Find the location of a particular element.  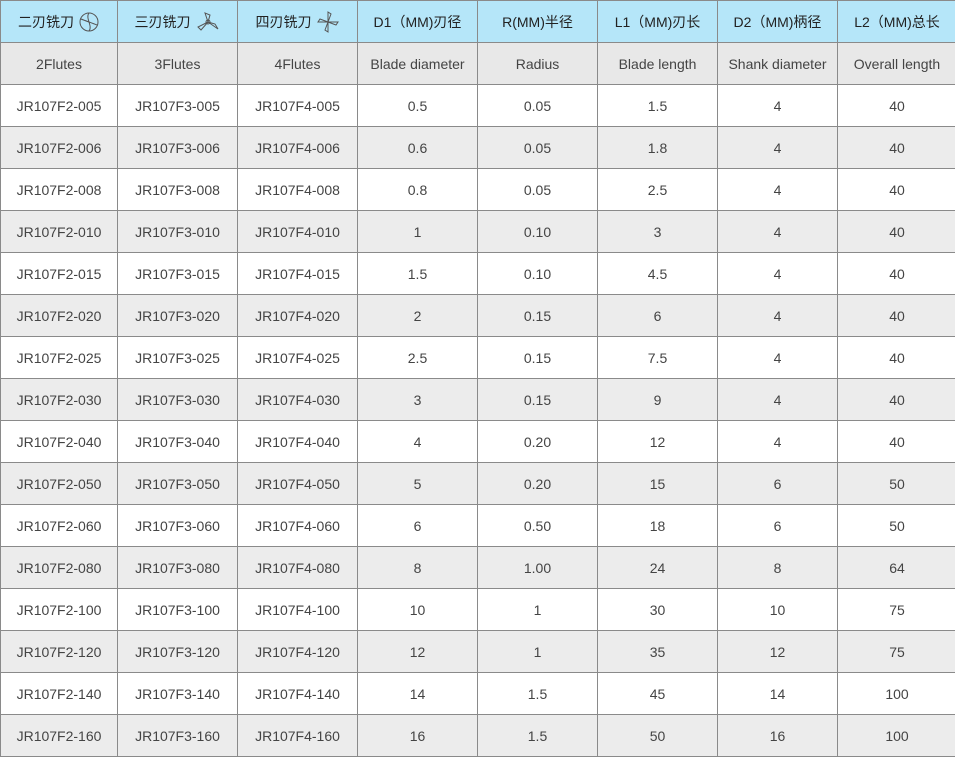

column-header: R(MM)半径 is located at coordinates (537, 21).